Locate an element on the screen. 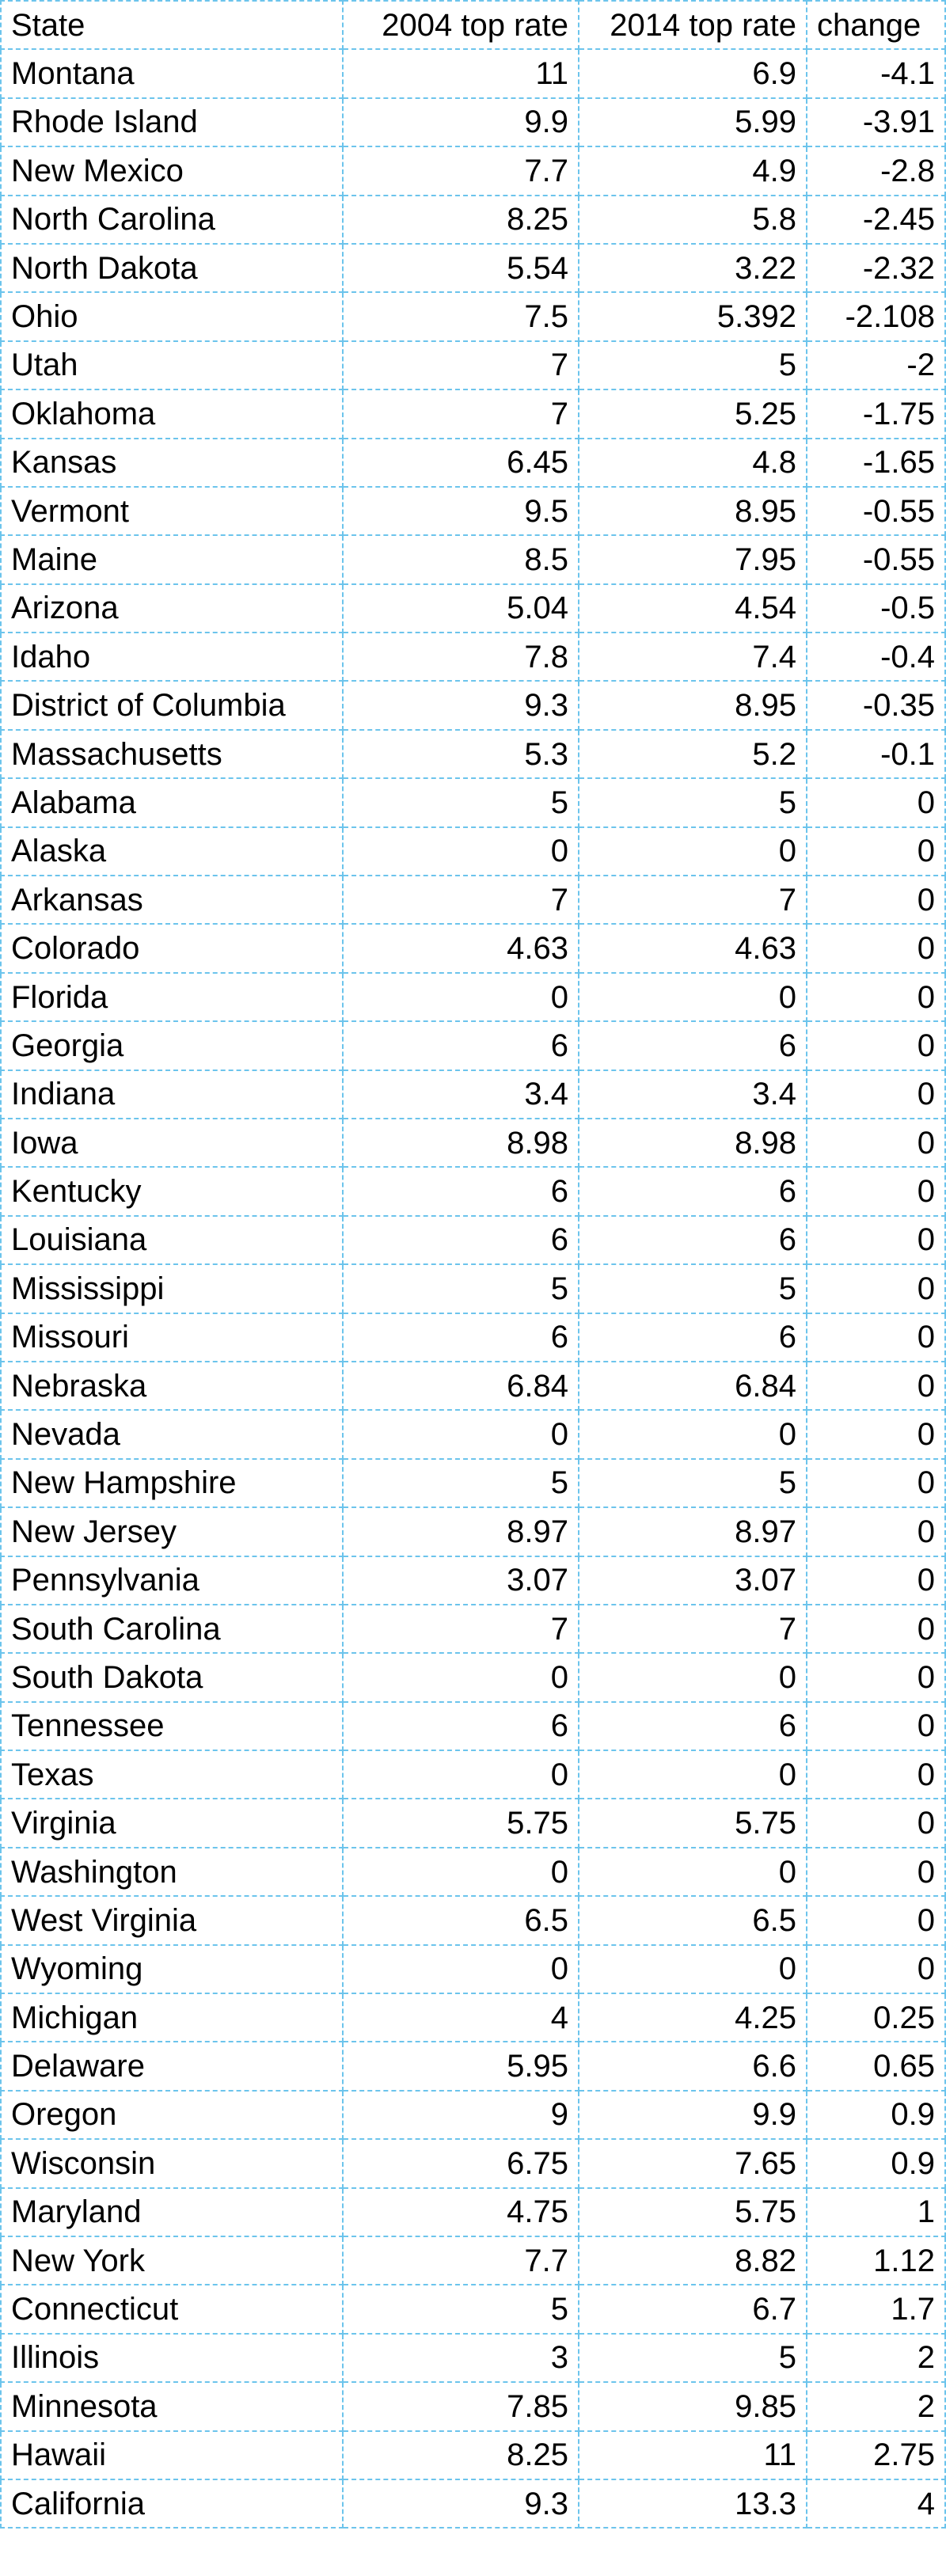  cell-2014-top-rate: 3.4 is located at coordinates (692, 1094).